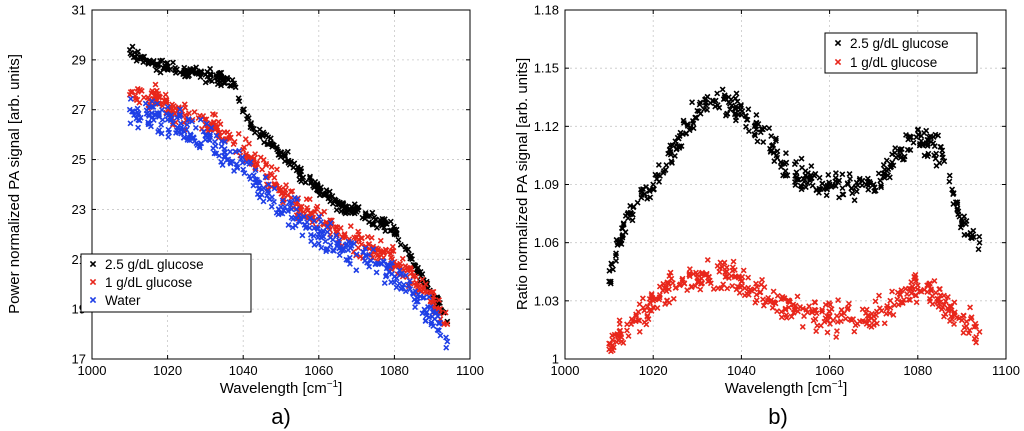 This screenshot has height=431, width=1024. I want to click on chart-b-y-tick-label: 1.09, so click(546, 184).